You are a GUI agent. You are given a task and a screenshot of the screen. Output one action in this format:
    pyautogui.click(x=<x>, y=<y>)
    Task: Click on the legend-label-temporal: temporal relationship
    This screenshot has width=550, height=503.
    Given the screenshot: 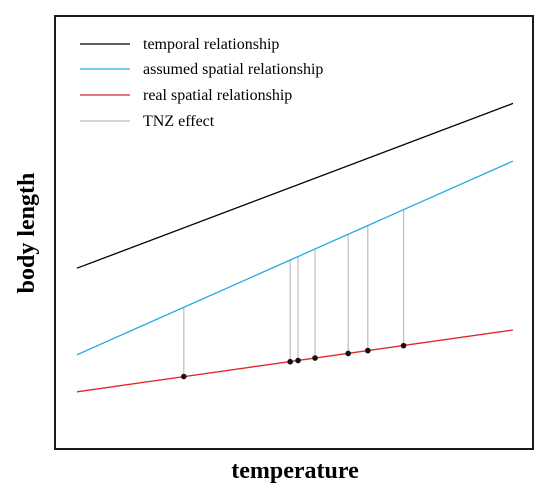 What is the action you would take?
    pyautogui.click(x=211, y=44)
    